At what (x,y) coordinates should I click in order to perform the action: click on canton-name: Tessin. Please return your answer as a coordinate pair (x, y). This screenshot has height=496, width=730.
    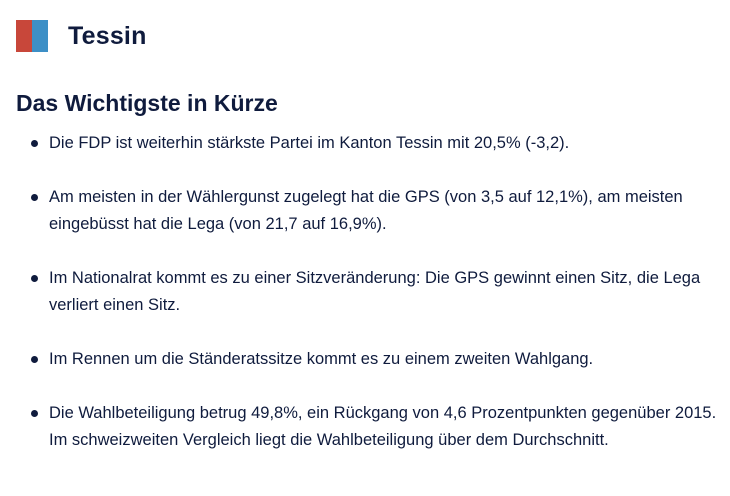
    Looking at the image, I should click on (107, 36).